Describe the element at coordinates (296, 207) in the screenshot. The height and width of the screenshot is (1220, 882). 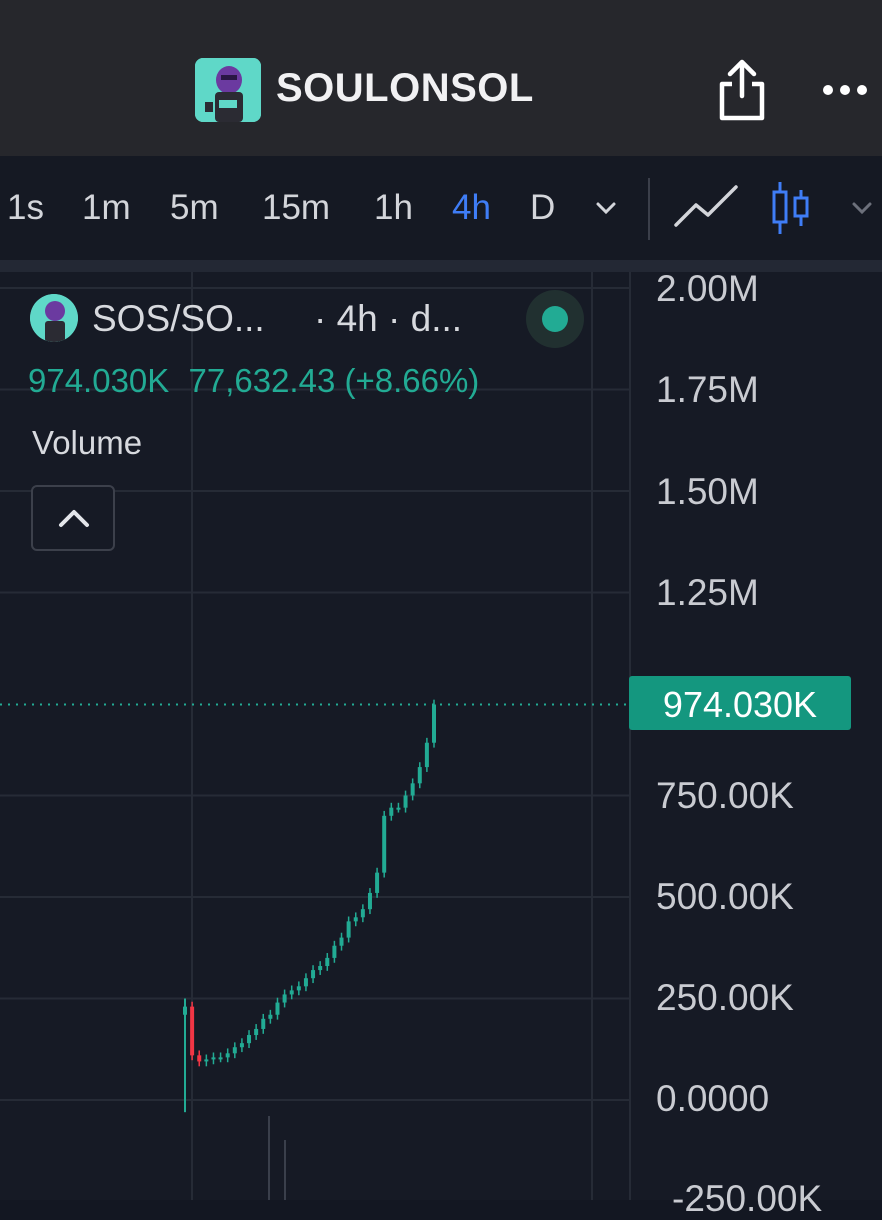
I see `timeframe-15m: 15m` at that location.